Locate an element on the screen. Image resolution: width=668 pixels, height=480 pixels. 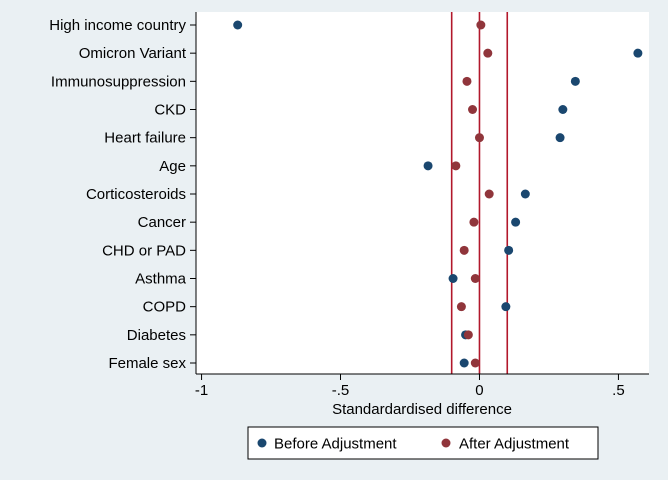
category-label: Cancer is located at coordinates (162, 222).